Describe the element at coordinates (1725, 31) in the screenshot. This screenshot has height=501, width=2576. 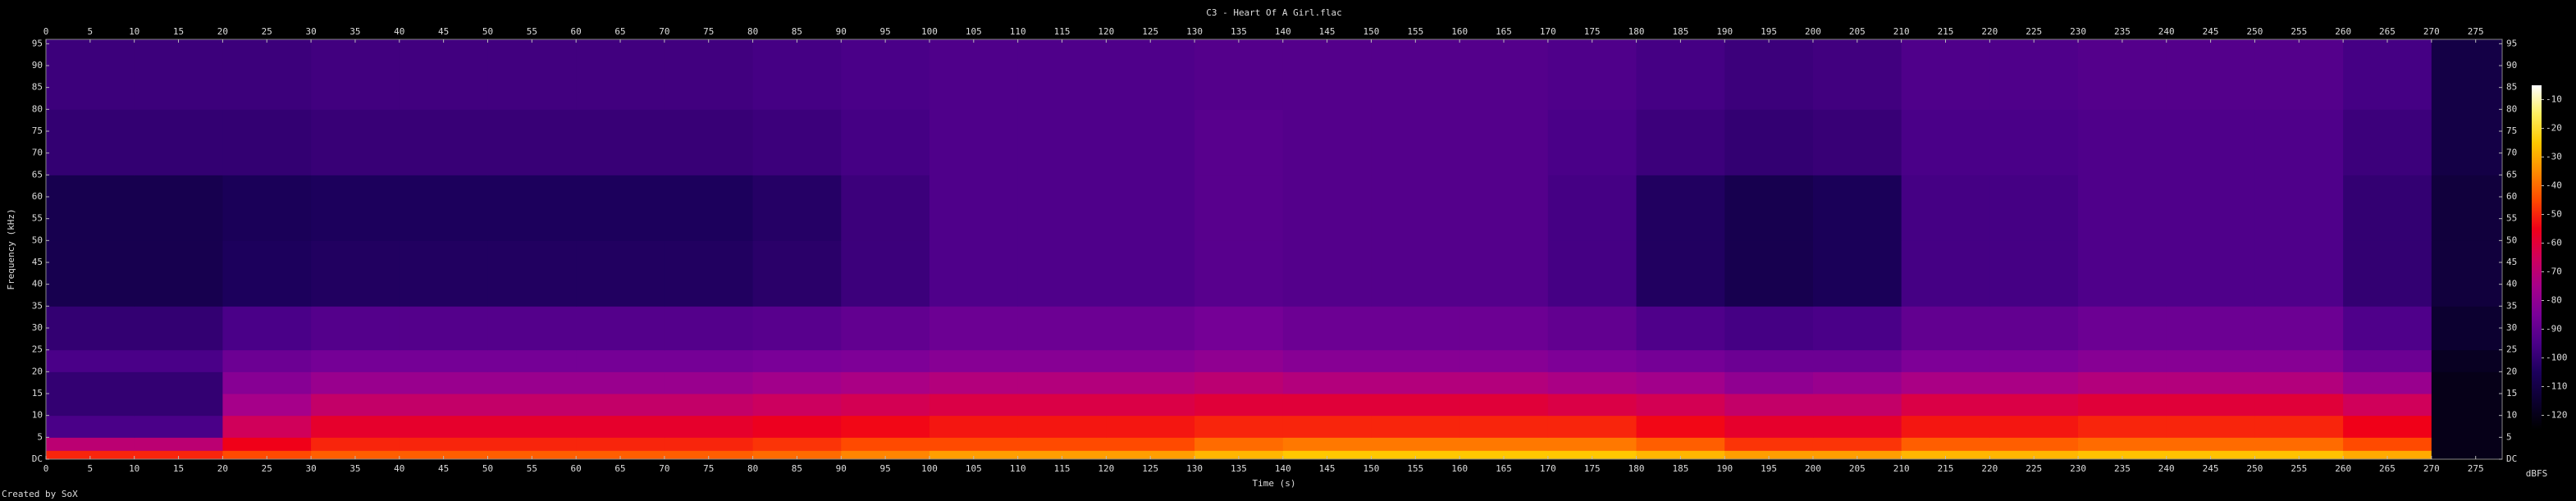
I see `x-tick-label: 190` at that location.